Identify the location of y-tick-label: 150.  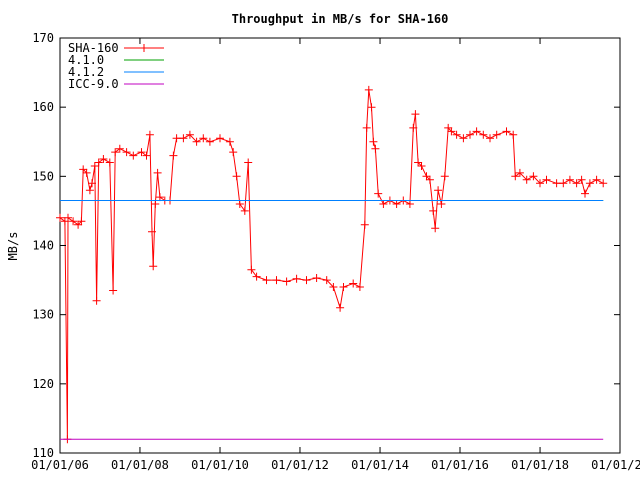
(43, 176).